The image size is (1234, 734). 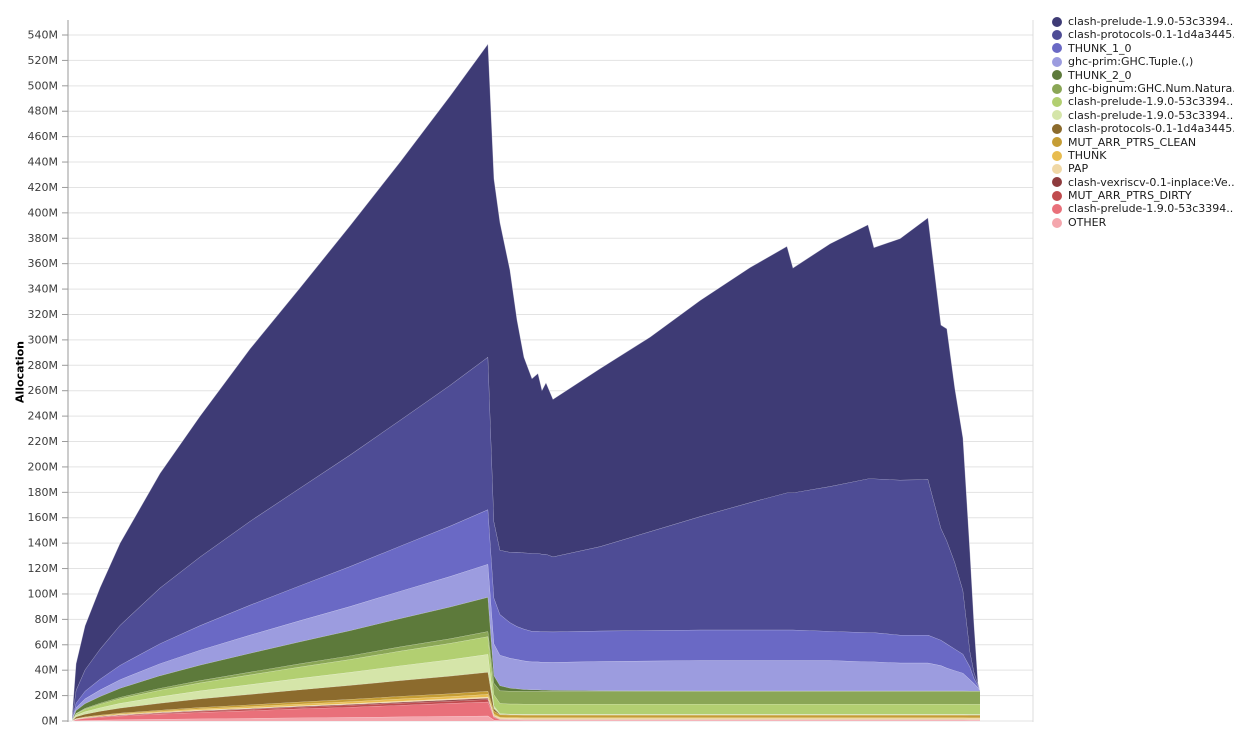 I want to click on y-tick-label: 100M, so click(x=43, y=593).